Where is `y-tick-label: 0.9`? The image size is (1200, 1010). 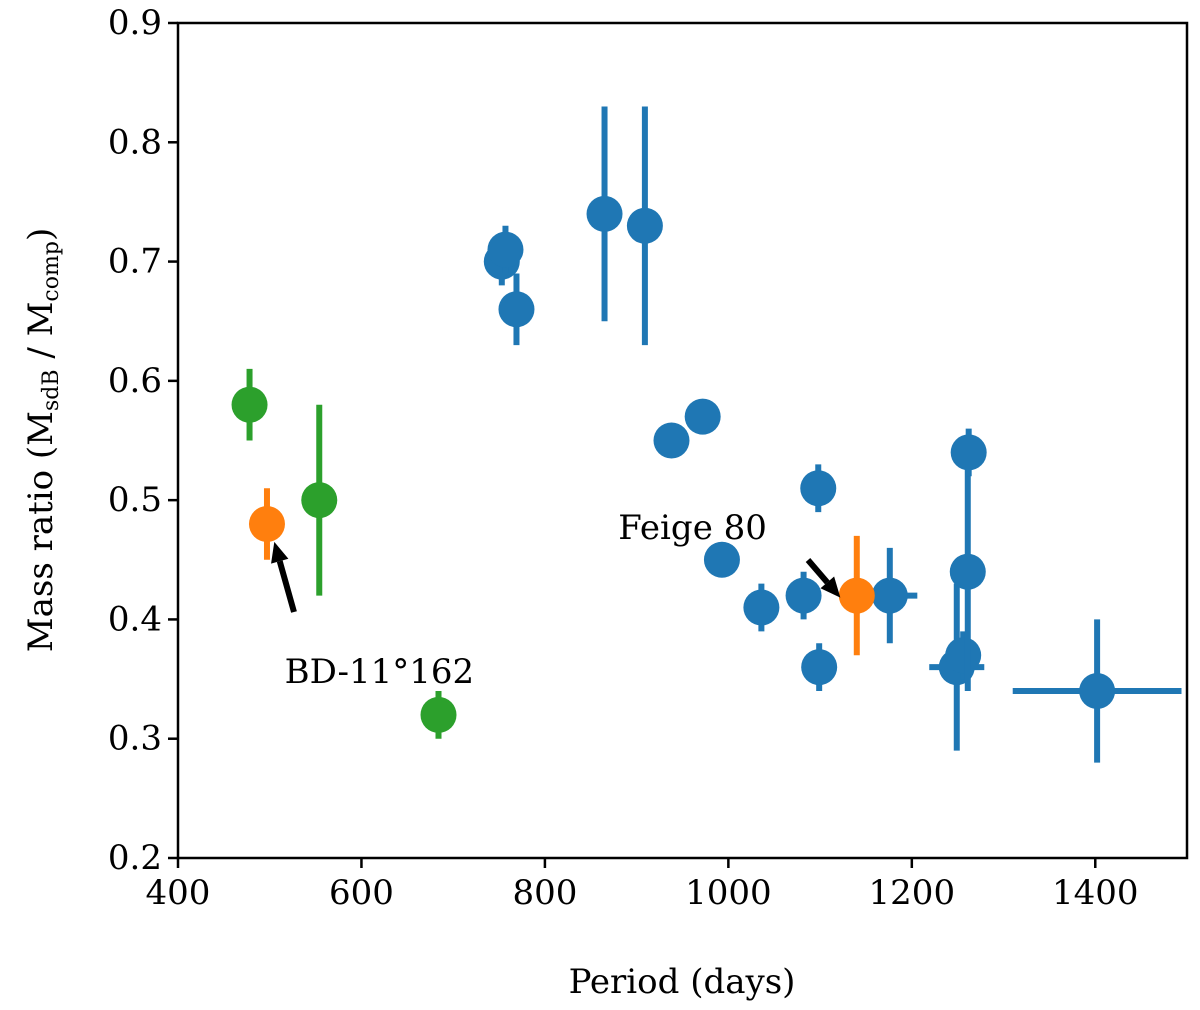 y-tick-label: 0.9 is located at coordinates (135, 23).